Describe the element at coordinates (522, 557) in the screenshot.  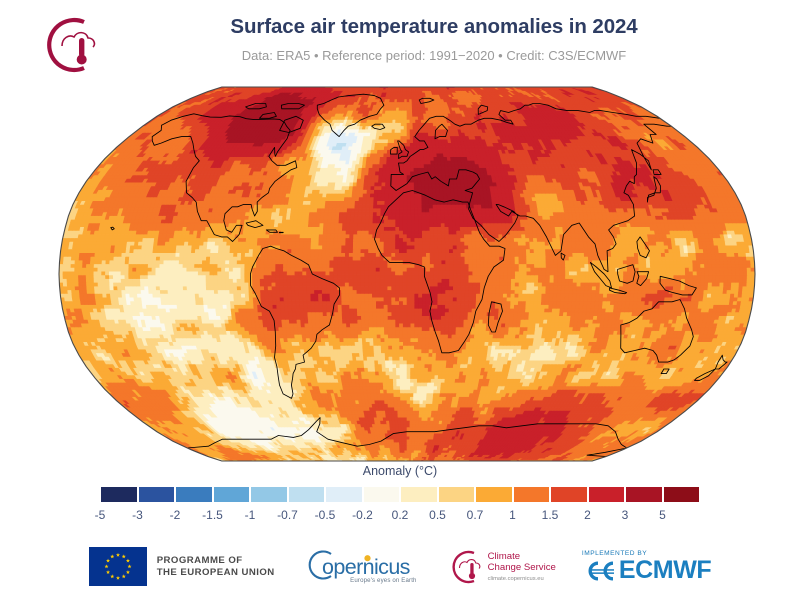
I see `c3s-line-1: Climate` at that location.